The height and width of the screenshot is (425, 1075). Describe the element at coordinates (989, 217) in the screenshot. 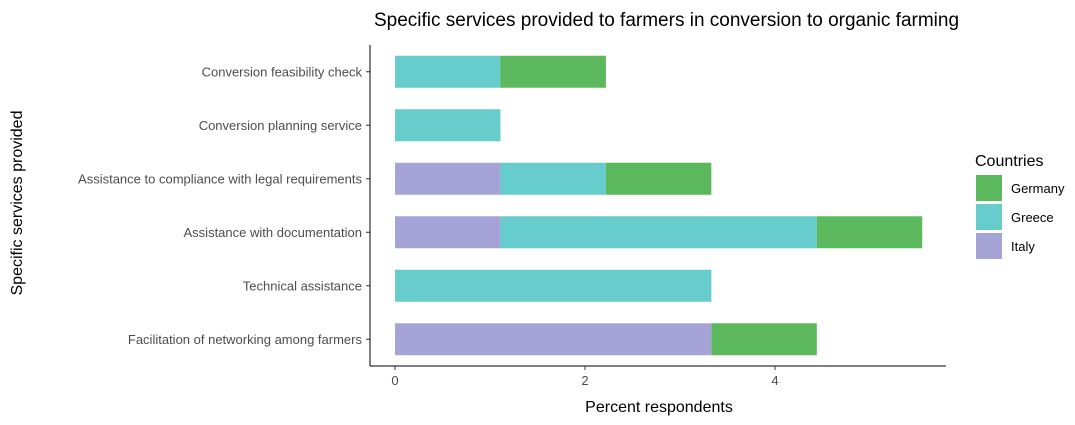

I see `legend-swatch-greece` at that location.